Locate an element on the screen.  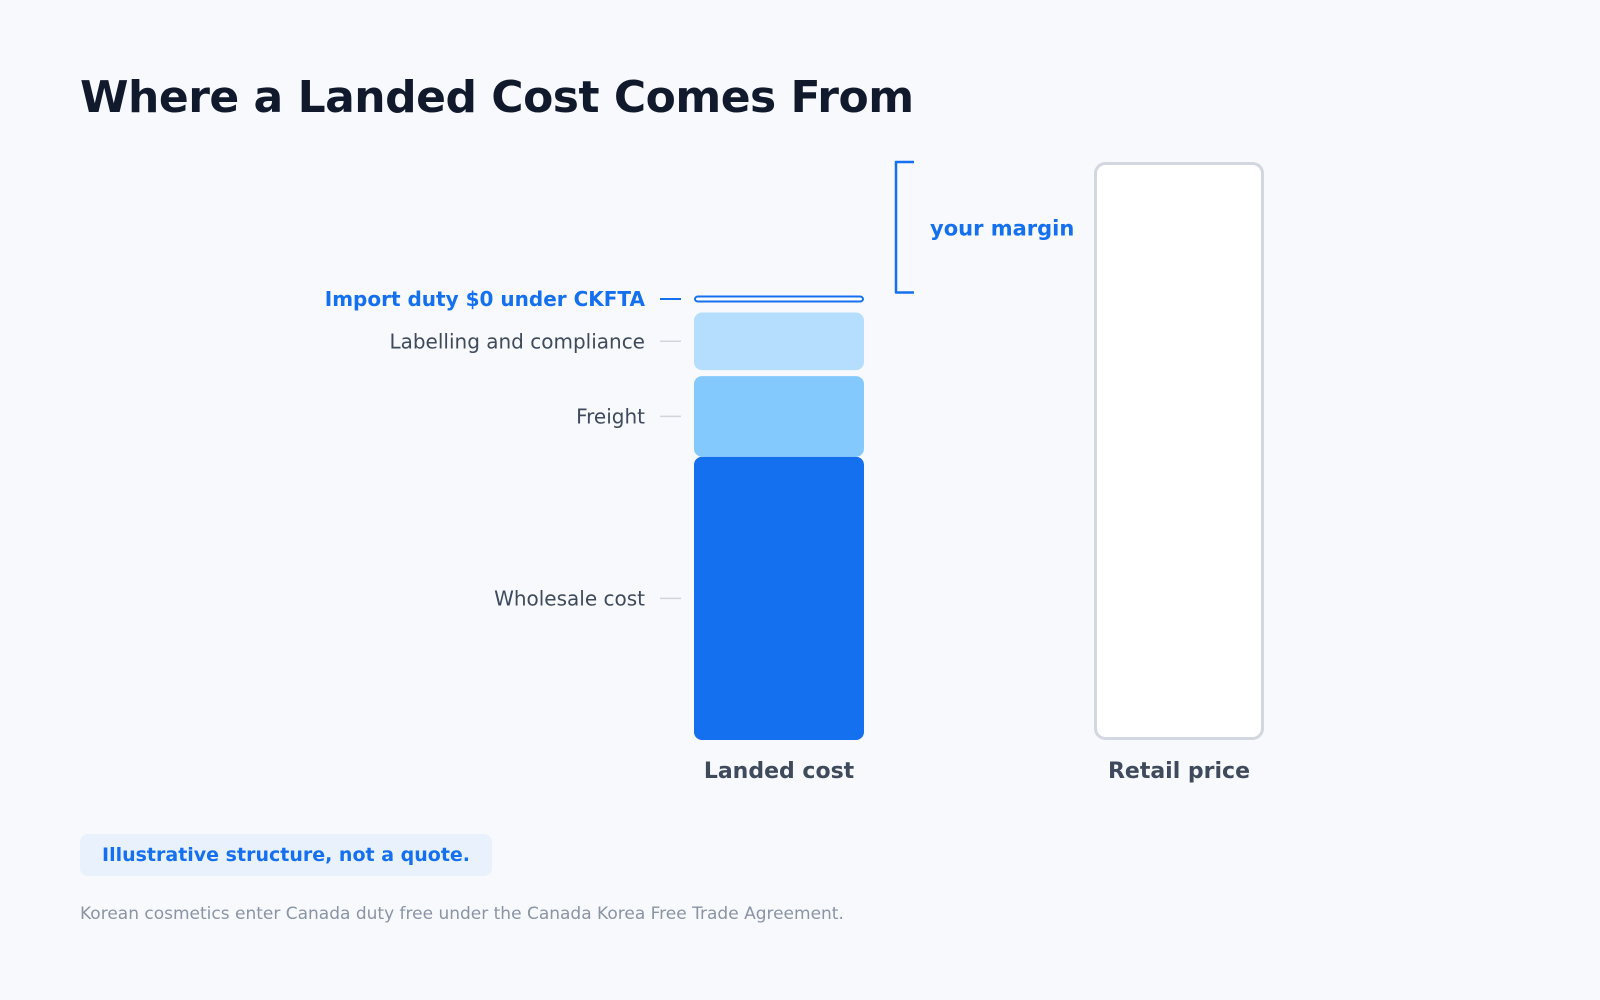
category-label-retail-price: Retail price is located at coordinates (1179, 771).